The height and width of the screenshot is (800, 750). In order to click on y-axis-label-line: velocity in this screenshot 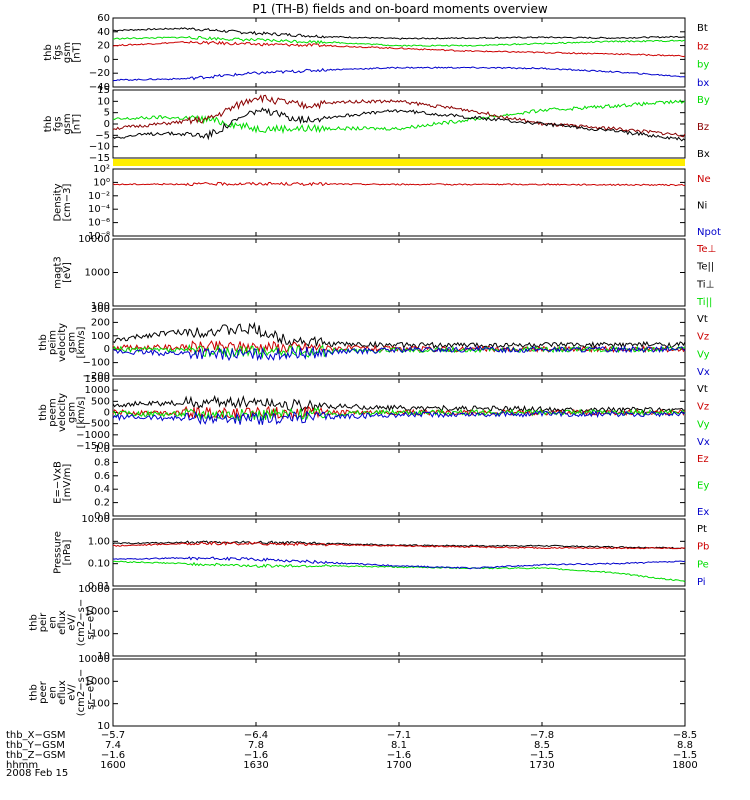, I will do `click(62, 342)`.